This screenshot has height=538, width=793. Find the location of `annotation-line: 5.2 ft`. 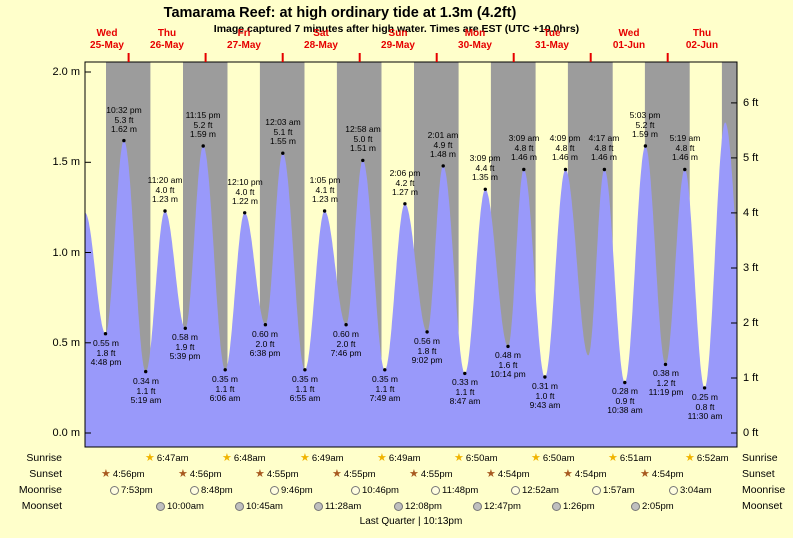

annotation-line: 5.2 ft is located at coordinates (203, 124).